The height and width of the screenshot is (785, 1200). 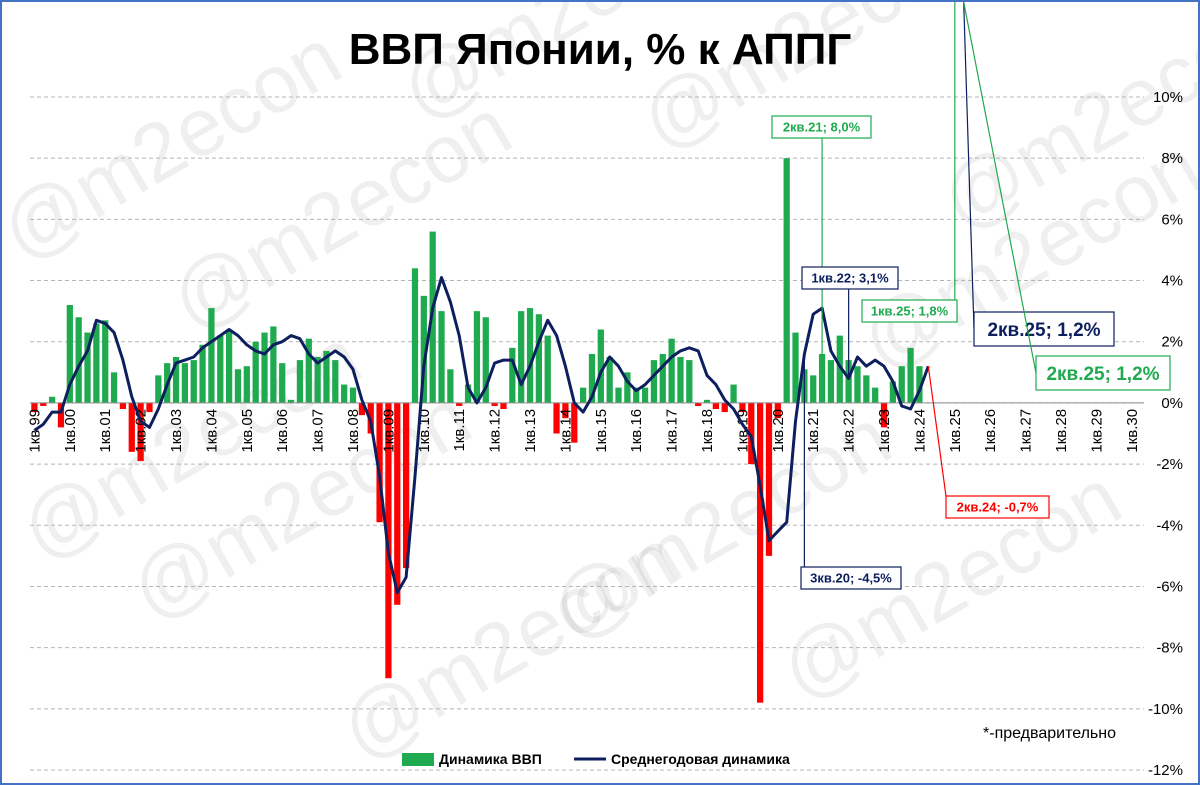 What do you see at coordinates (1169, 525) in the screenshot?
I see `y-tick-label: -4%` at bounding box center [1169, 525].